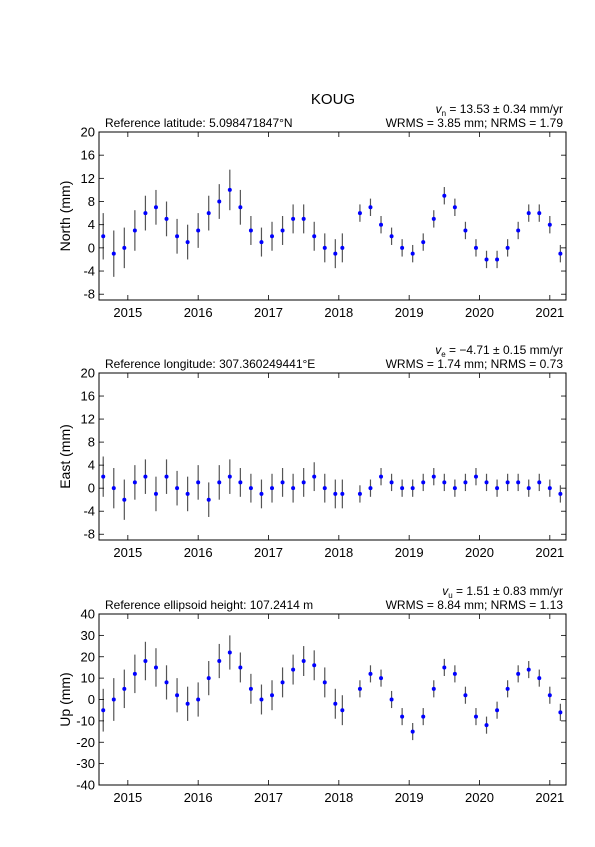  Describe the element at coordinates (479, 312) in the screenshot. I see `x-tick-label: 2020` at that location.